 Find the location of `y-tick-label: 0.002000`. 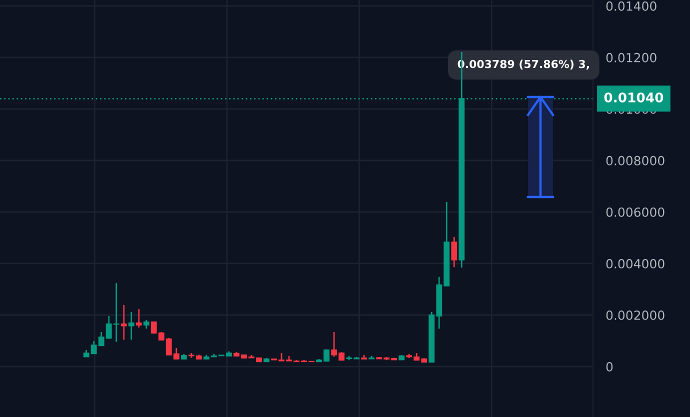

y-tick-label: 0.002000 is located at coordinates (635, 315).